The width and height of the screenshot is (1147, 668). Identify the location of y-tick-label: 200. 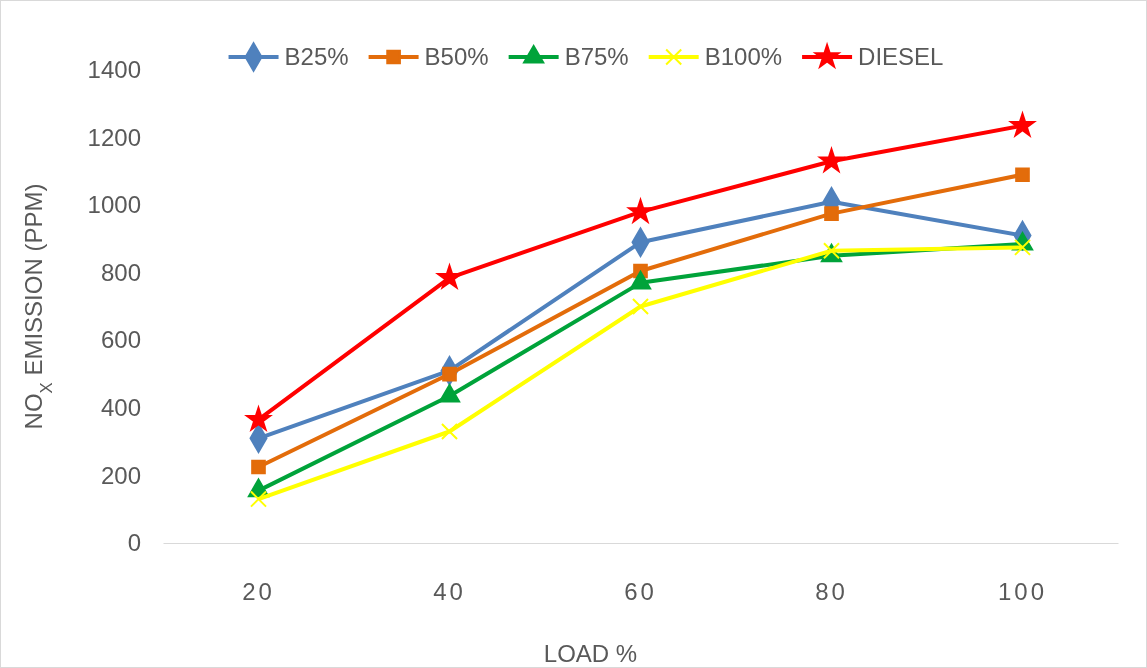
(120, 475).